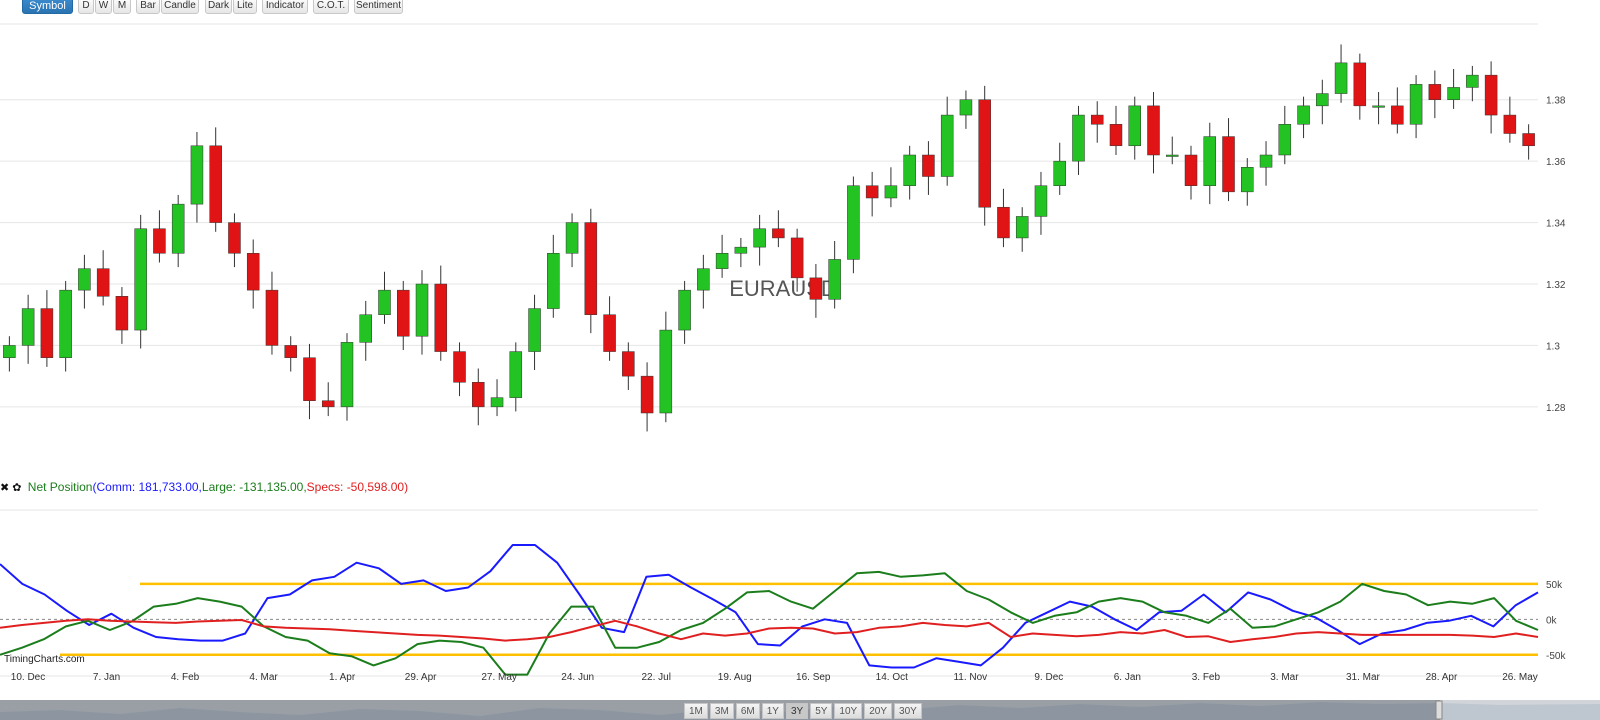  Describe the element at coordinates (180, 7) in the screenshot. I see `candle-chart-button: Candle` at that location.